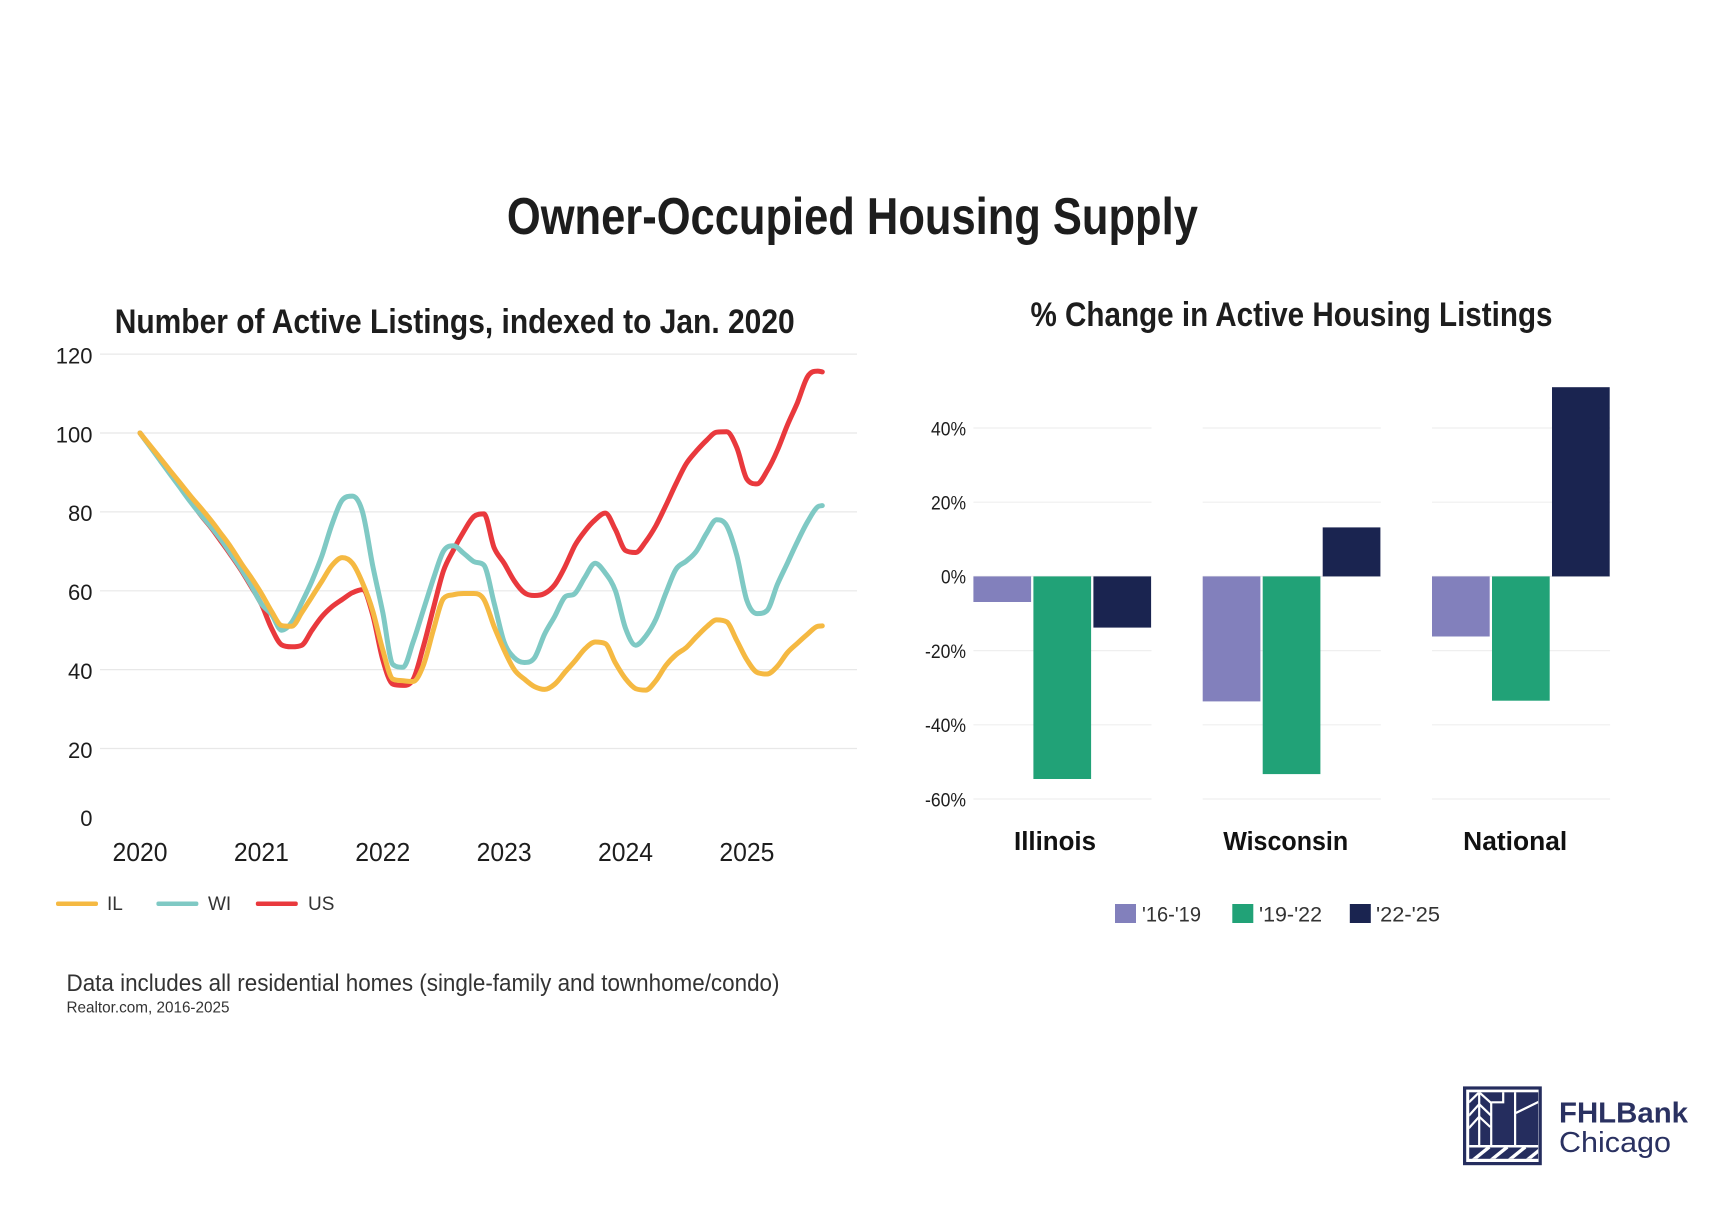 This screenshot has width=1720, height=1205. Describe the element at coordinates (115, 904) in the screenshot. I see `svg-text: IL` at that location.